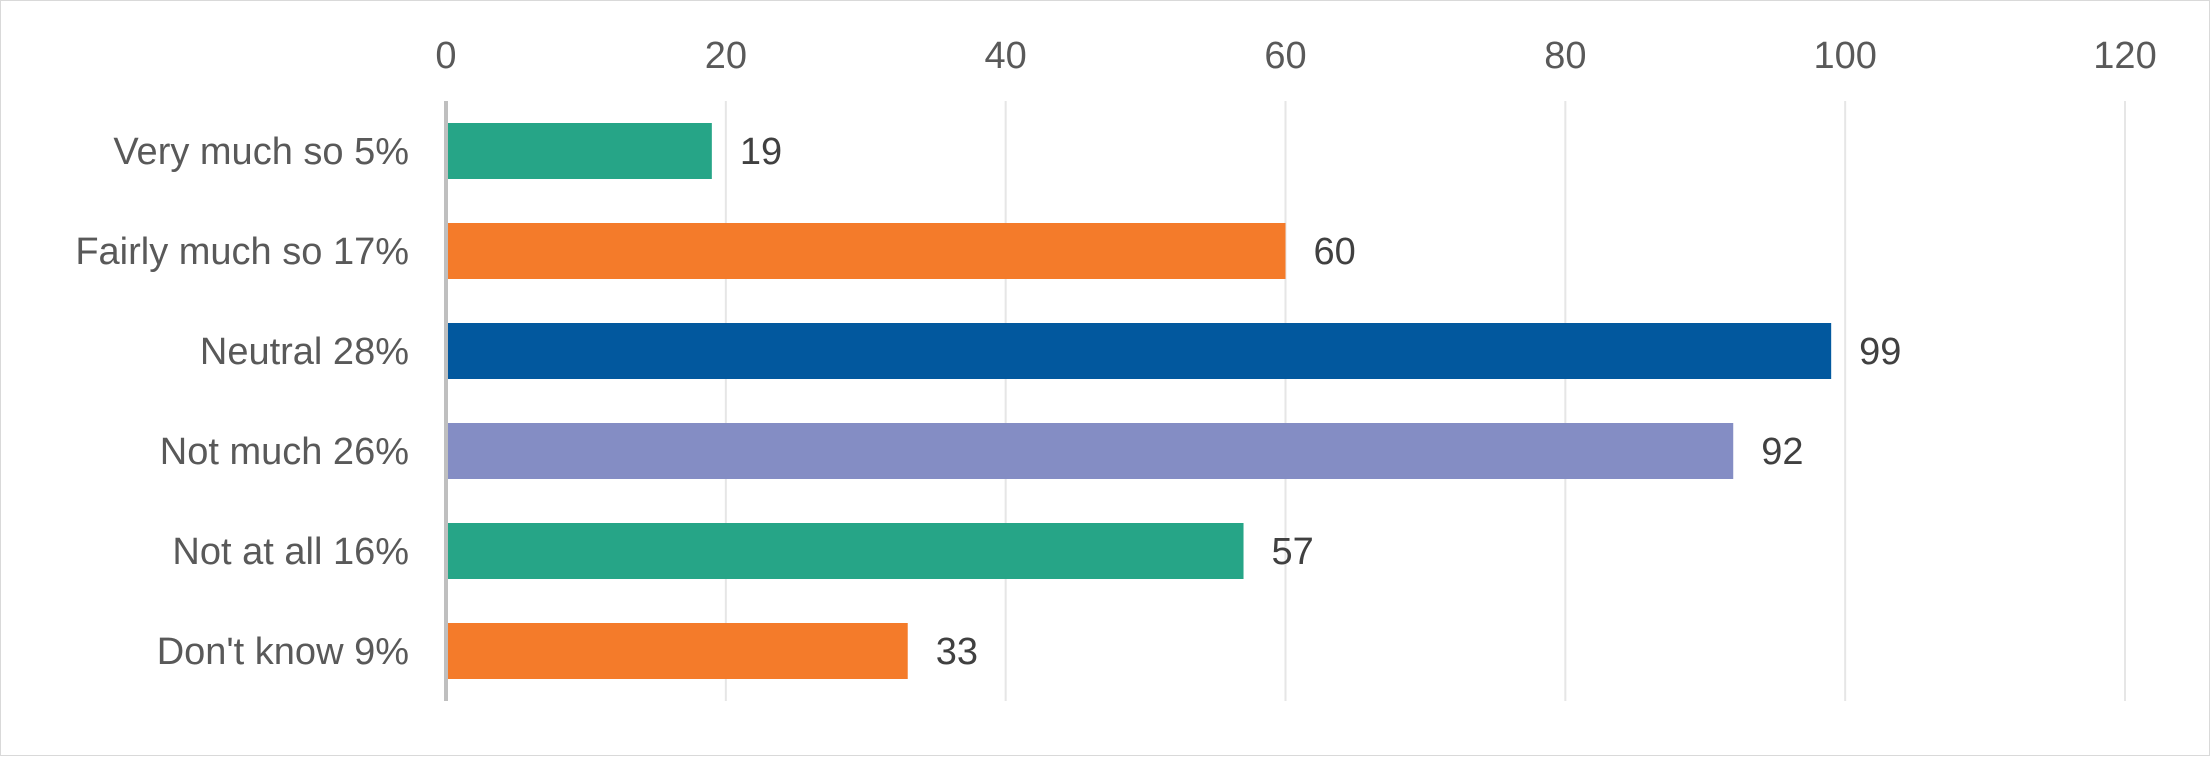 The width and height of the screenshot is (2210, 757). What do you see at coordinates (1293, 552) in the screenshot?
I see `data-label: 57` at bounding box center [1293, 552].